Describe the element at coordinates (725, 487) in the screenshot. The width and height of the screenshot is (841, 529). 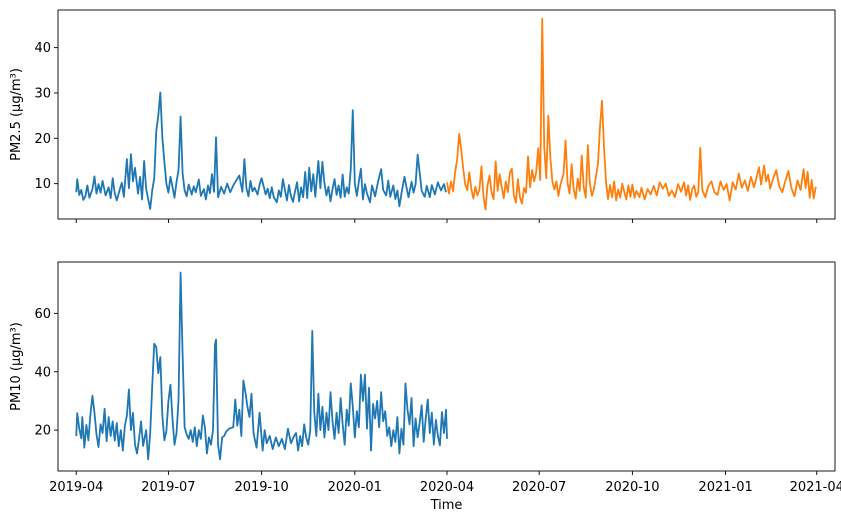
I see `x-tick-label-pm10-7: 2021-01` at that location.